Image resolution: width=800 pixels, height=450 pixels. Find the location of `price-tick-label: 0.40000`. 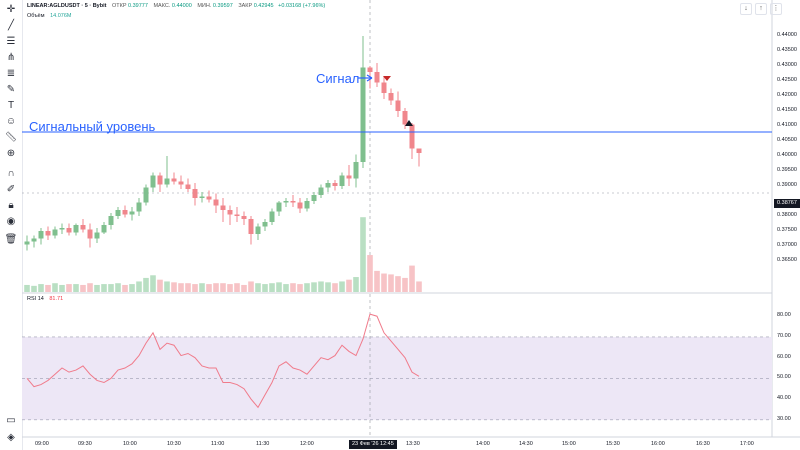

price-tick-label: 0.40000 is located at coordinates (787, 155).